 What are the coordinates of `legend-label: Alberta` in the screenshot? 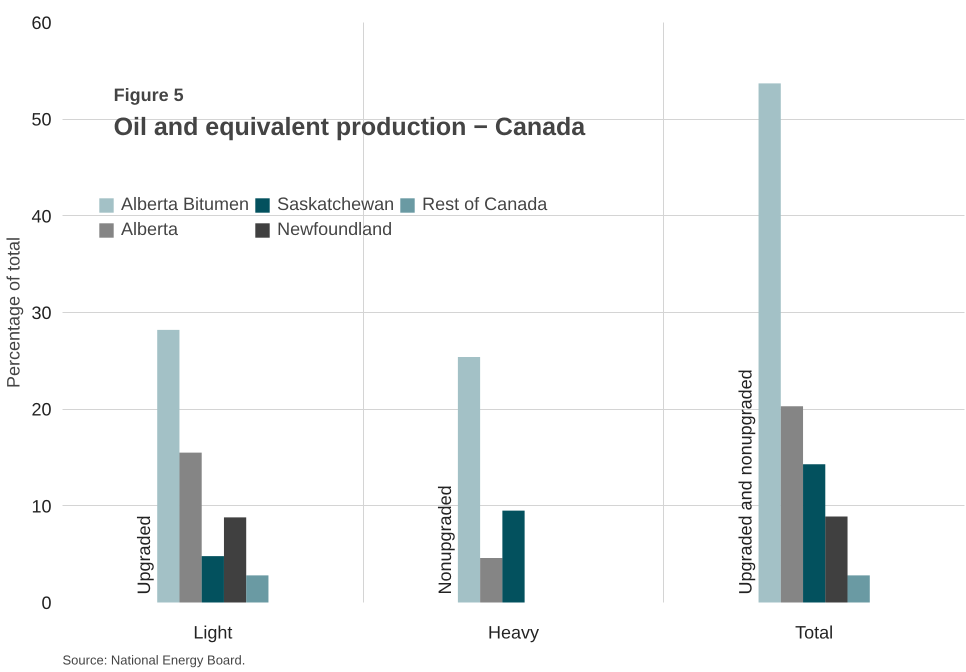 It's located at (149, 229).